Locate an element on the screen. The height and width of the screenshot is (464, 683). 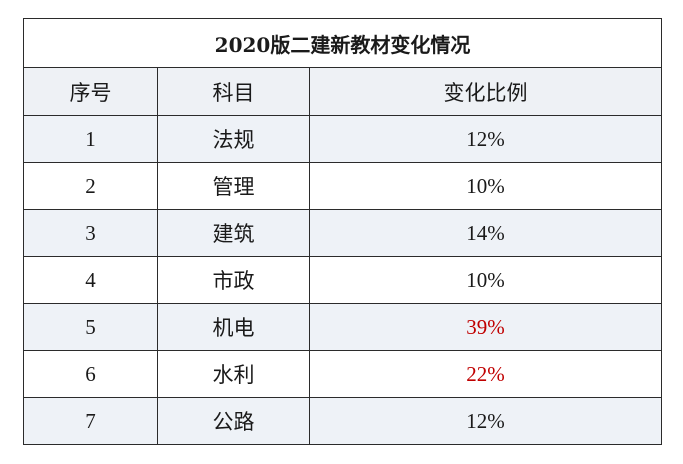
row-subject: 公路 is located at coordinates (233, 421).